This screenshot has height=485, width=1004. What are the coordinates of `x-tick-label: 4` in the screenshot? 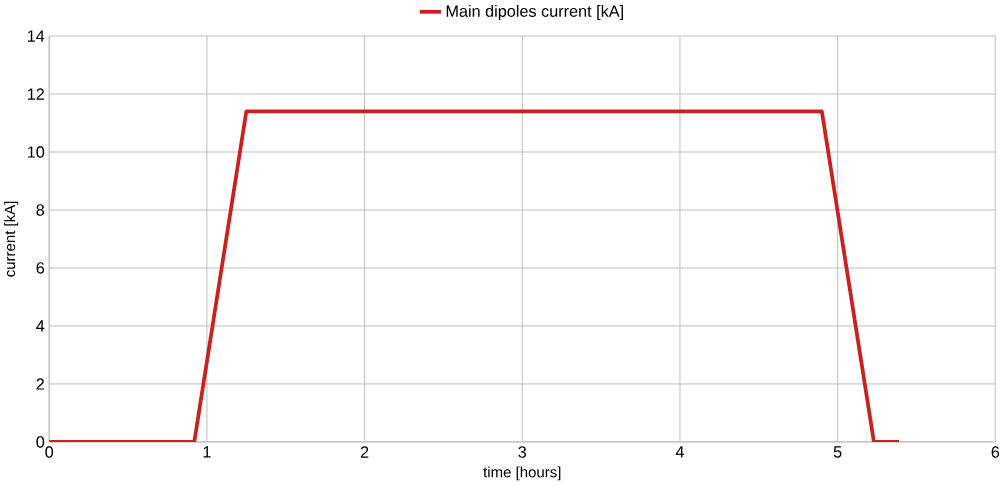 It's located at (679, 452).